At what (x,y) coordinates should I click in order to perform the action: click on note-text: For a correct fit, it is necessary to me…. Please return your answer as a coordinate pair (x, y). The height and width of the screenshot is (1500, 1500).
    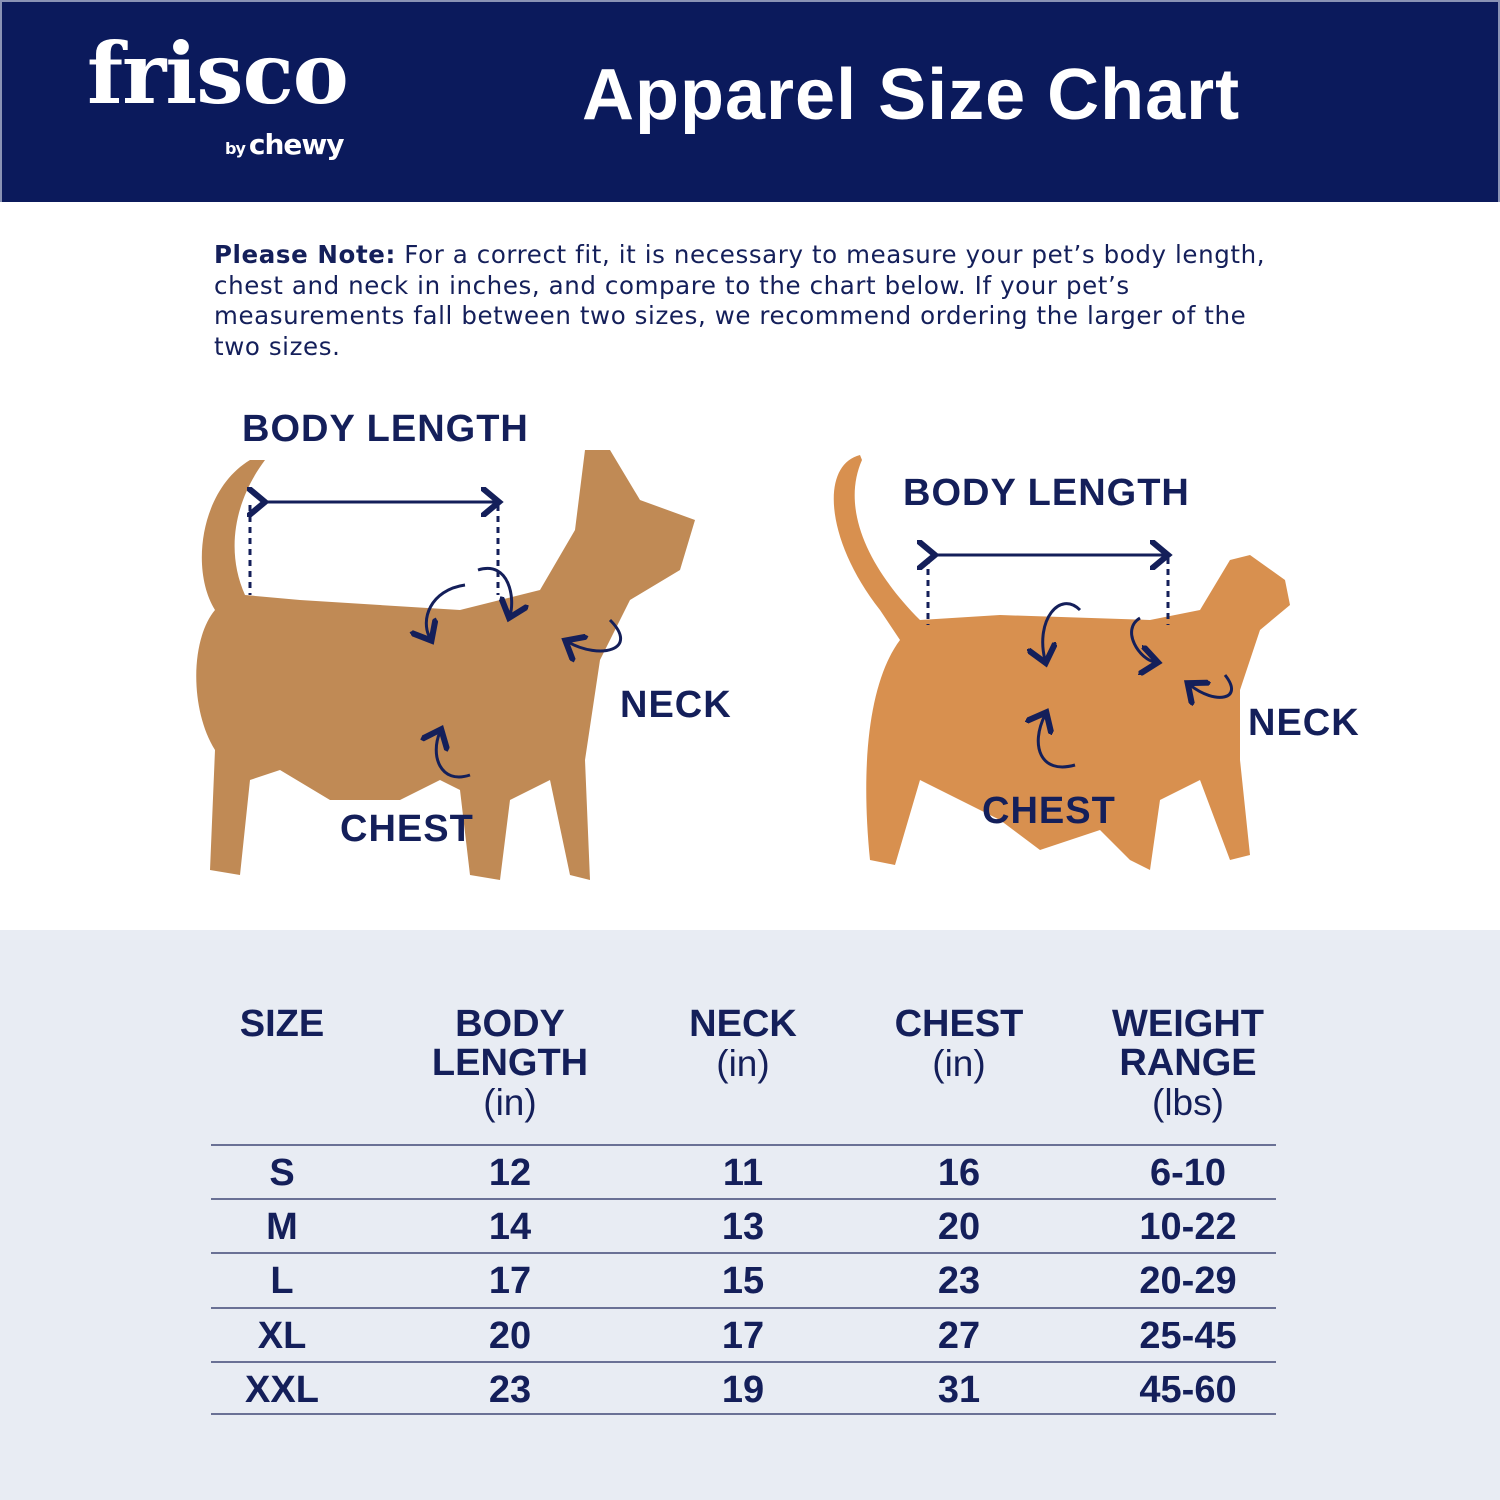
    Looking at the image, I should click on (740, 300).